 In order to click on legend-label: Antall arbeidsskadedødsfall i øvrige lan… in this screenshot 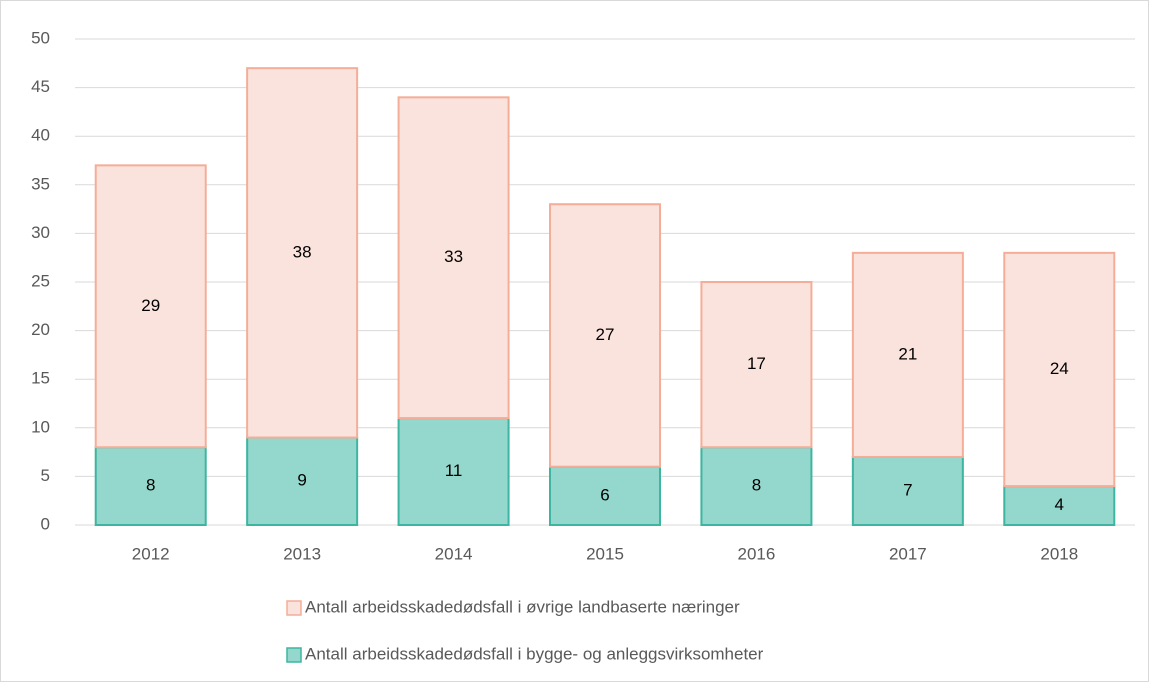, I will do `click(522, 606)`.